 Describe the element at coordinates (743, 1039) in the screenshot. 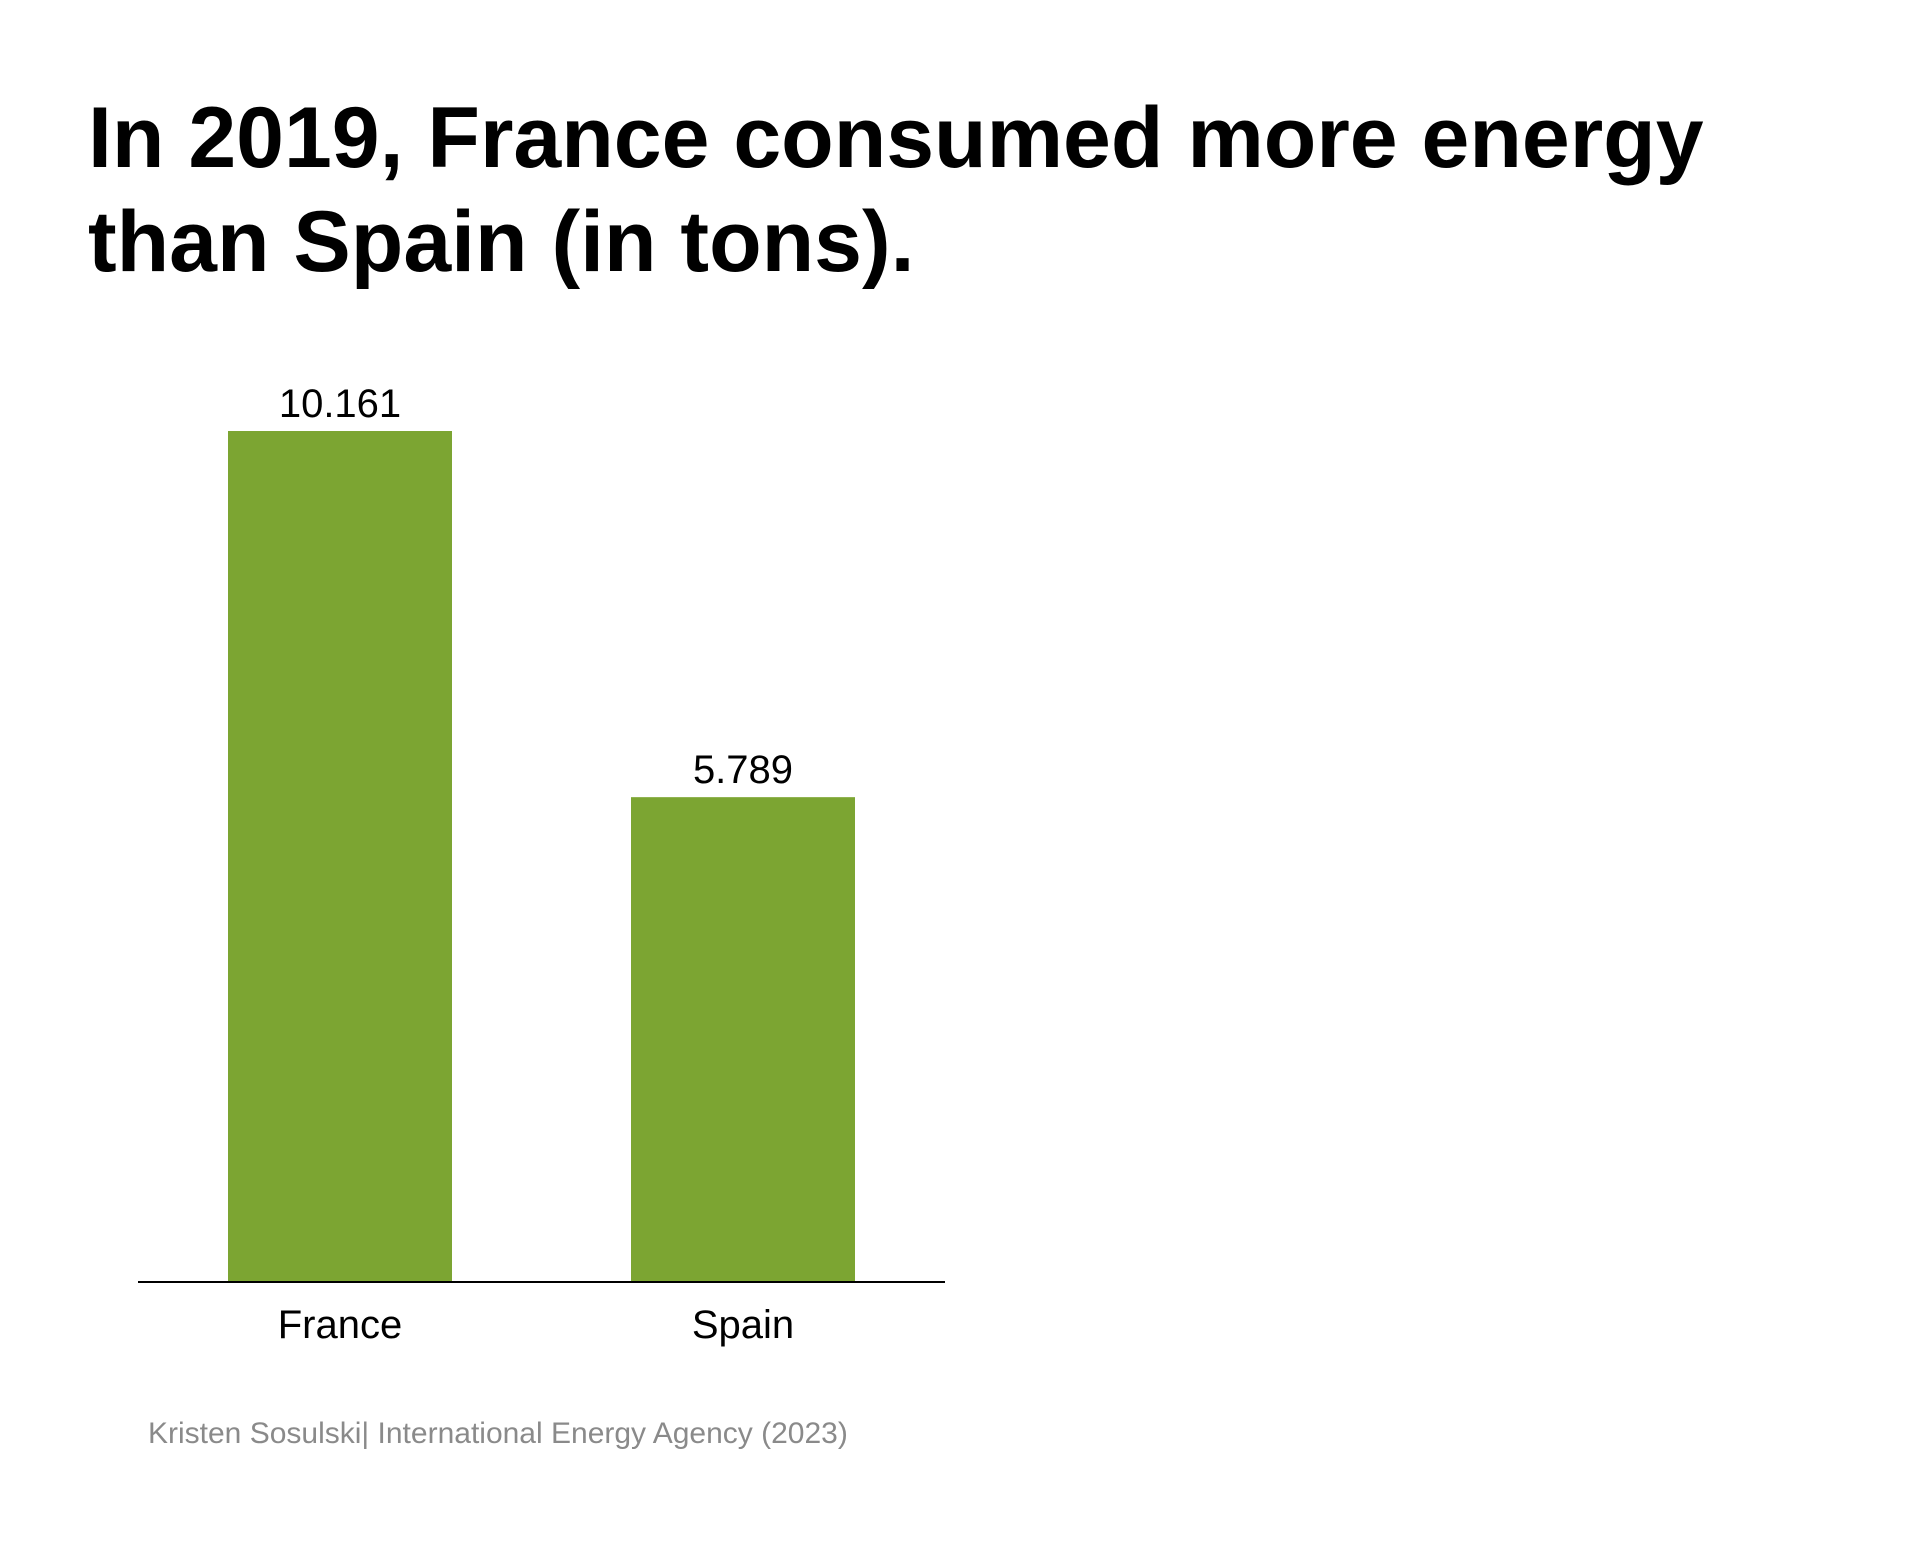

I see `bar-spain` at that location.